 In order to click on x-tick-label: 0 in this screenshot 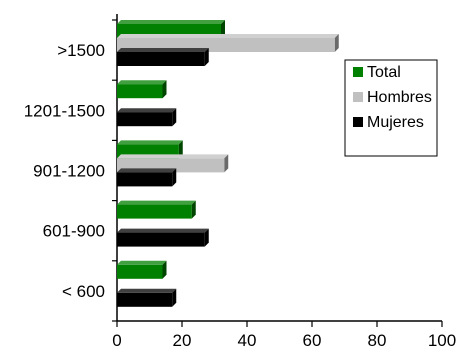, I will do `click(116, 340)`.